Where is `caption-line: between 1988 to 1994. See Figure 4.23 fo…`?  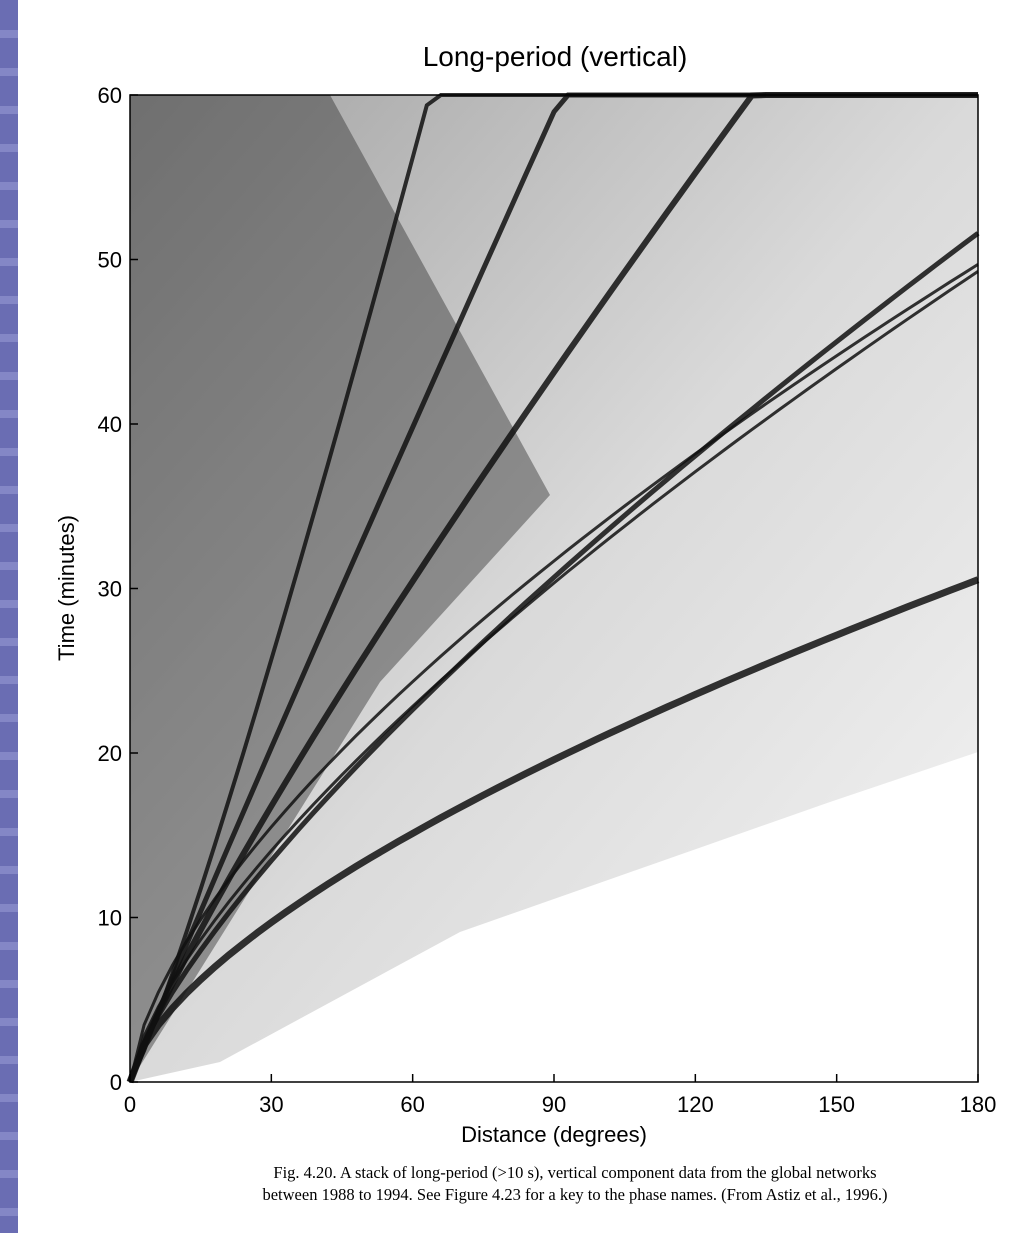 caption-line: between 1988 to 1994. See Figure 4.23 fo… is located at coordinates (574, 1194).